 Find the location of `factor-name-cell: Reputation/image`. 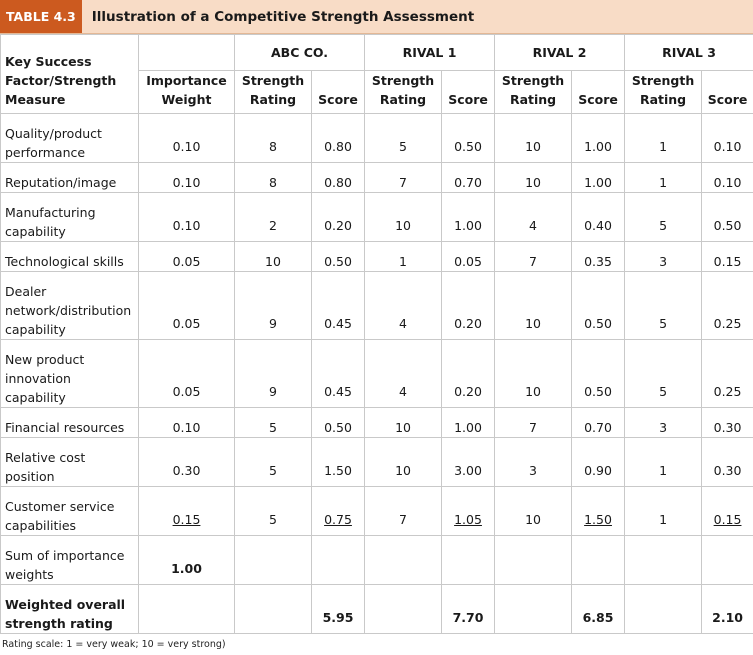

factor-name-cell: Reputation/image is located at coordinates (69, 177).